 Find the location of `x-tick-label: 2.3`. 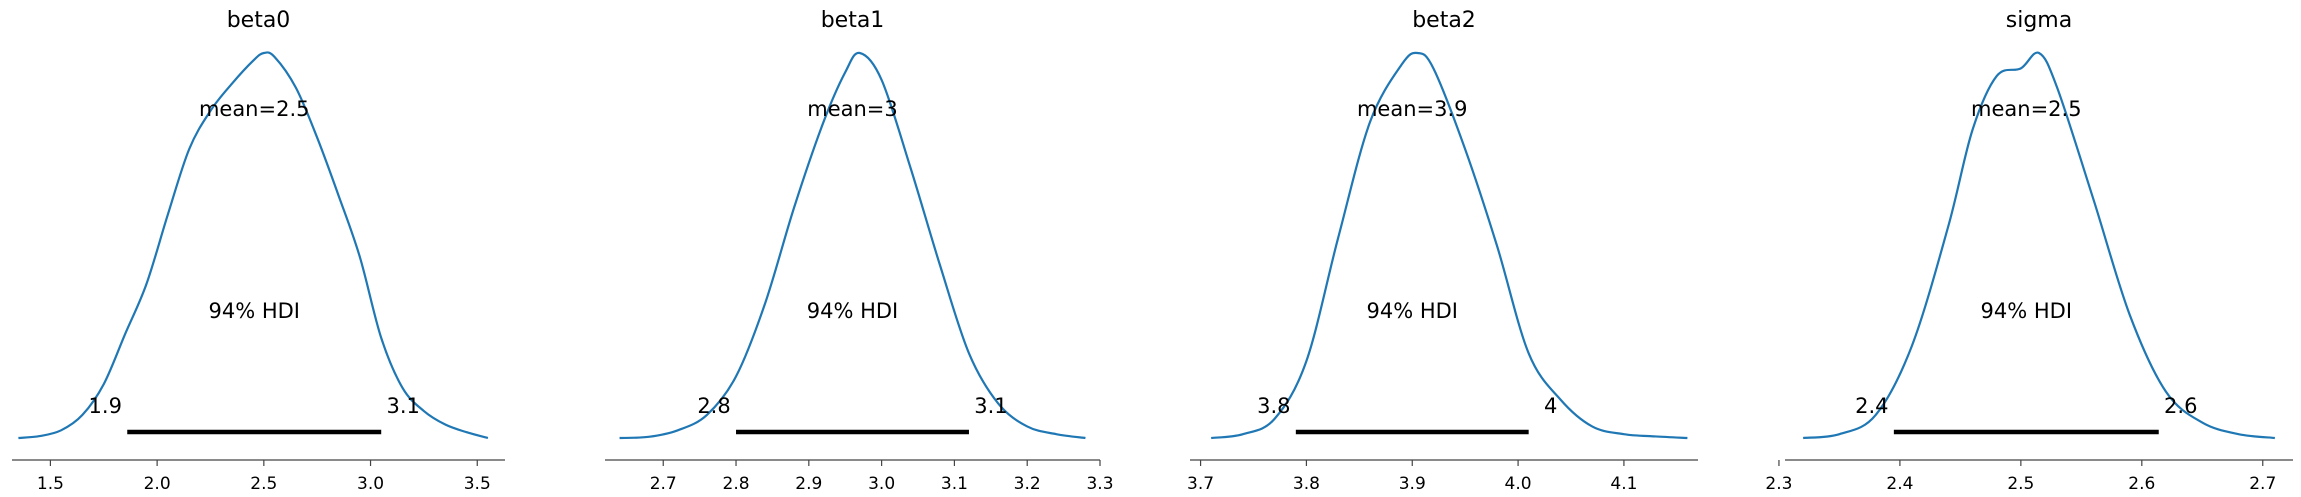

x-tick-label: 2.3 is located at coordinates (1778, 484).